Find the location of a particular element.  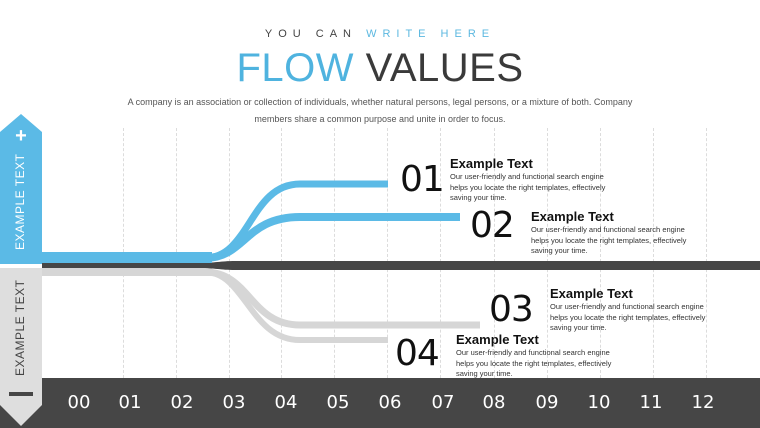

upper-tab-shape is located at coordinates (21, 189).